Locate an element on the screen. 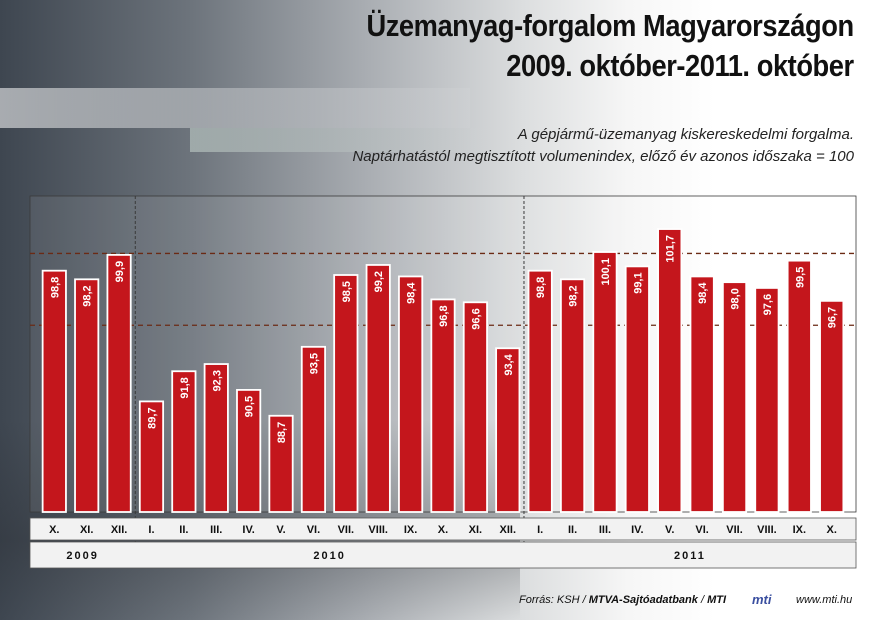 Image resolution: width=872 pixels, height=620 pixels. source-bold: MTVA-Sajtóadatbank is located at coordinates (643, 600).